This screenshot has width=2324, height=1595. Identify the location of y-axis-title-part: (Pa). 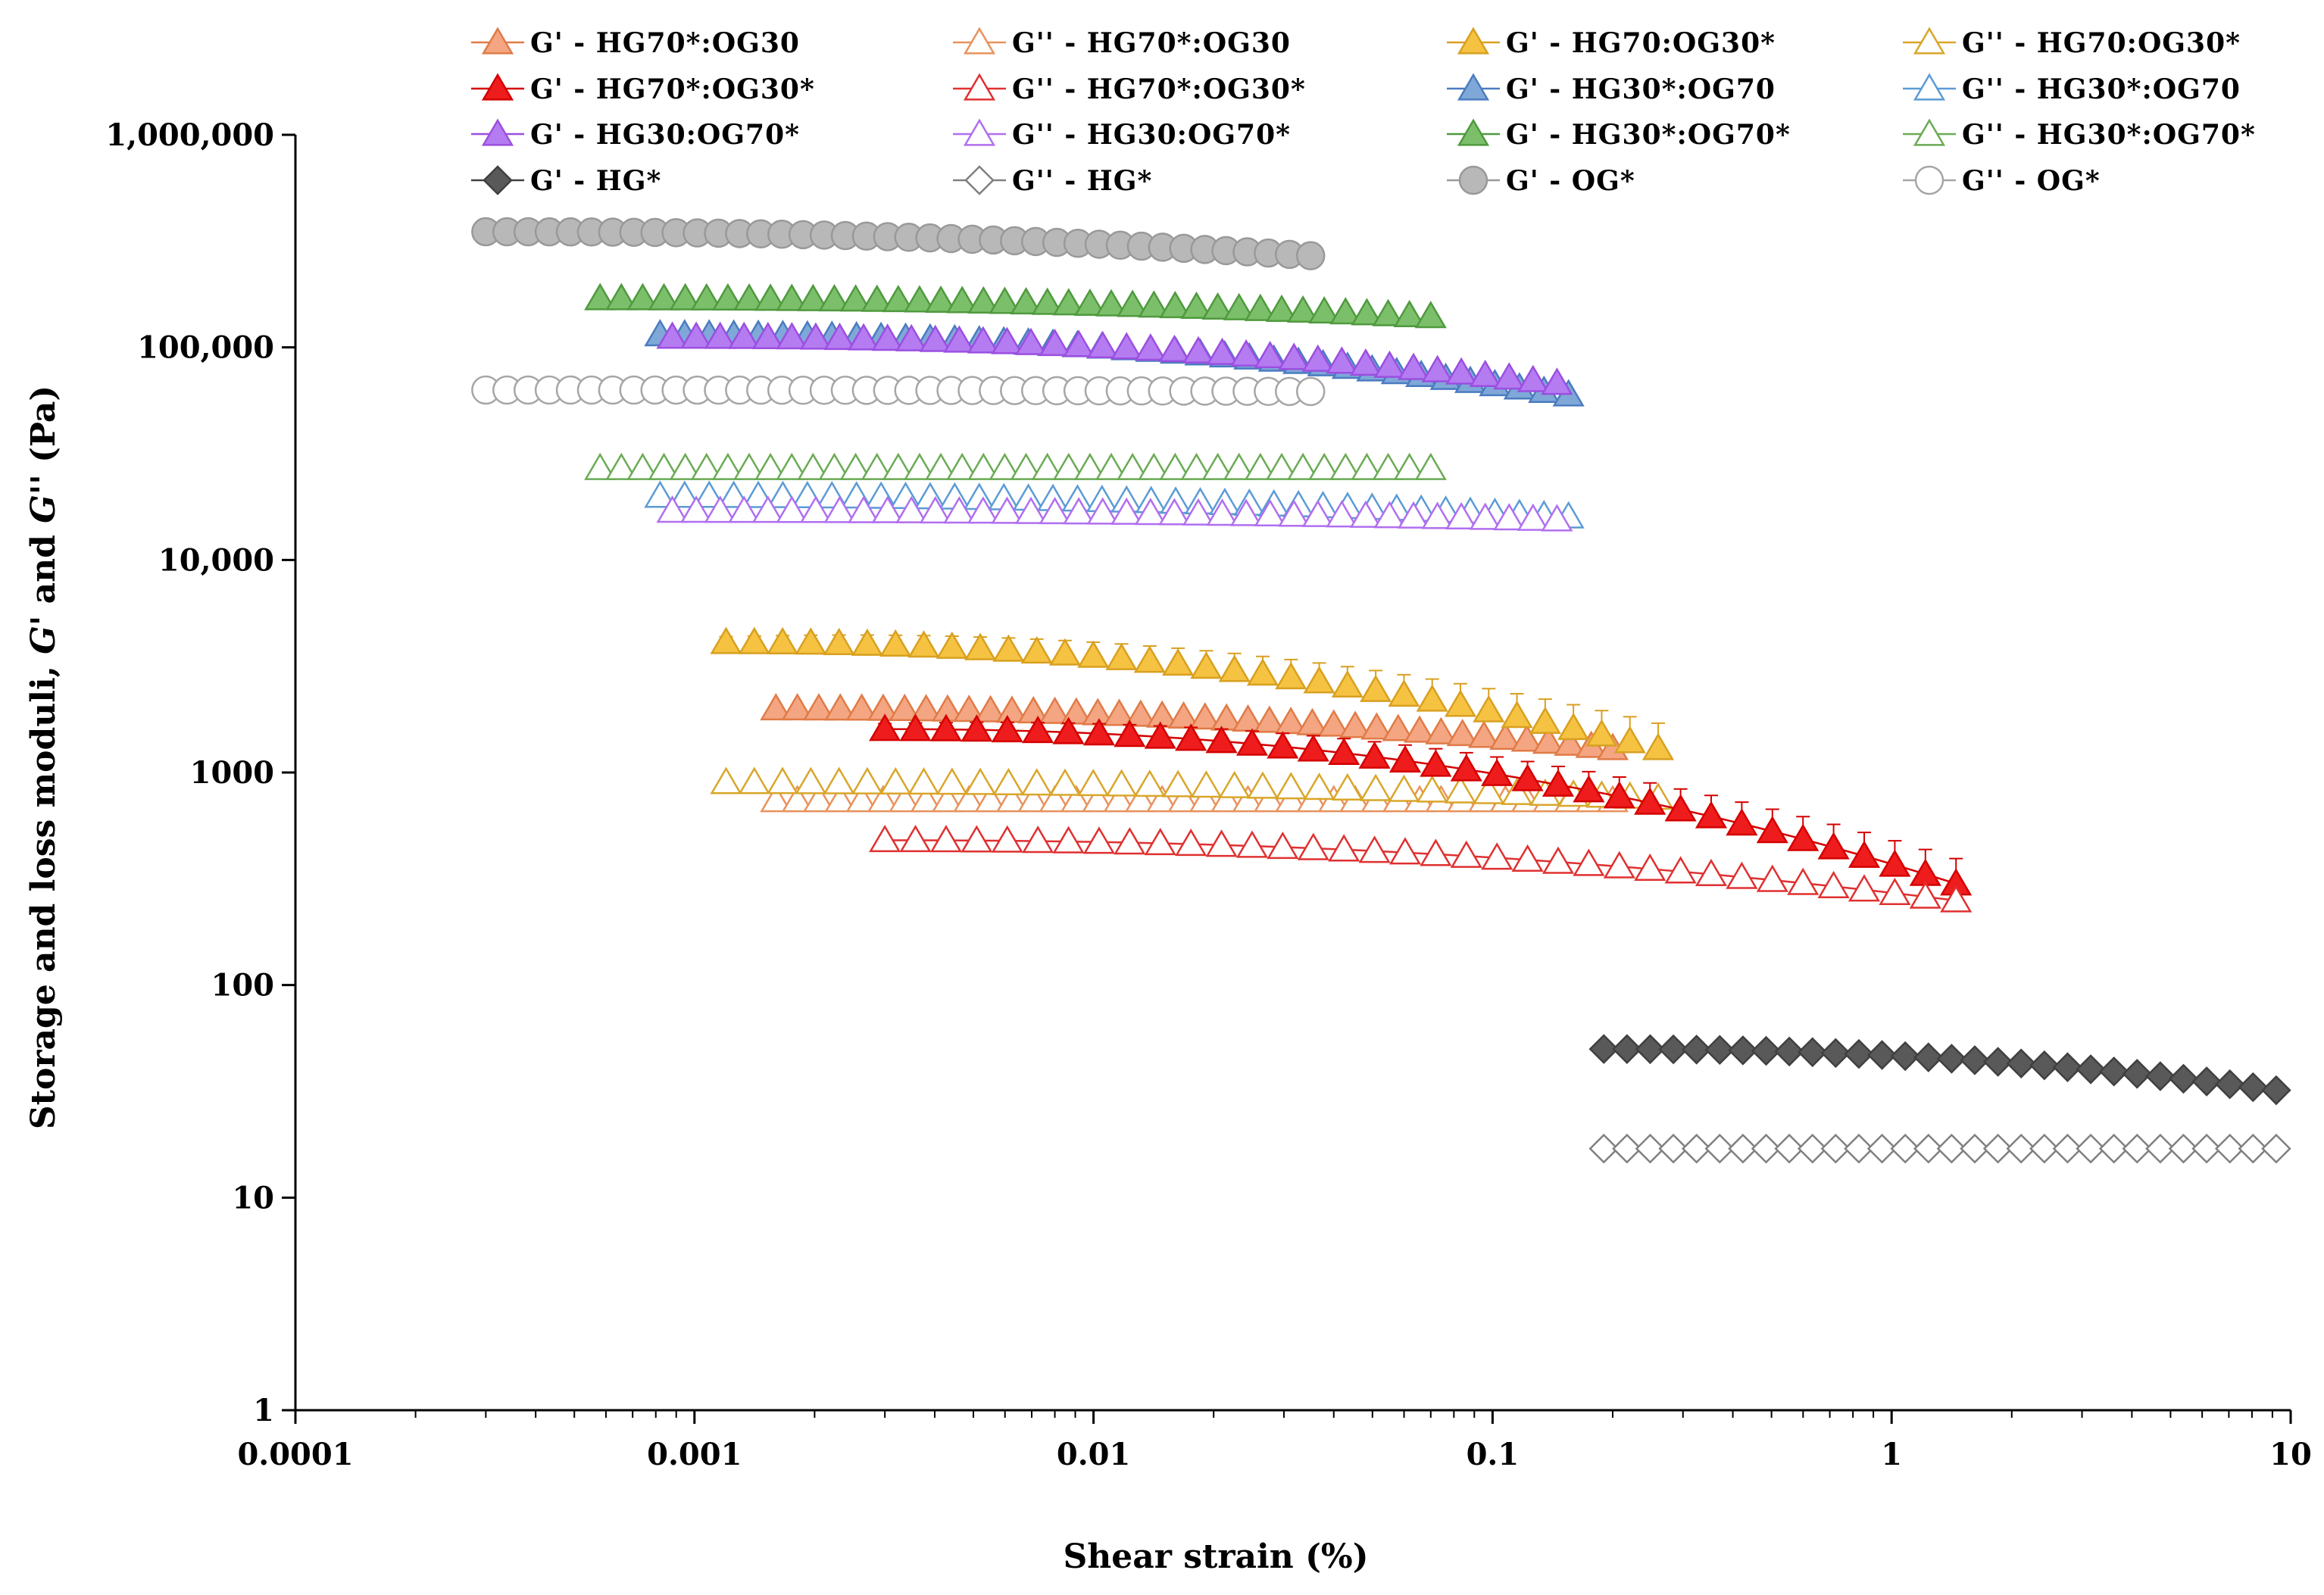
(43, 430).